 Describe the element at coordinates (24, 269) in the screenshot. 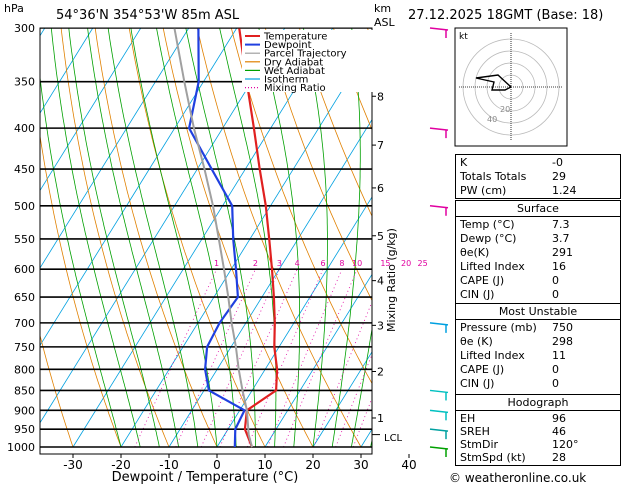

I see `pressure-tick-label: 600` at that location.